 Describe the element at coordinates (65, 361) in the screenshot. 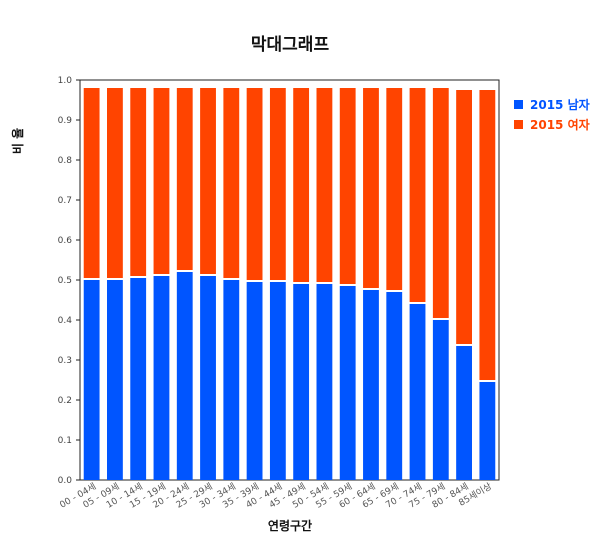

I see `y-tick-label: 0.3` at that location.